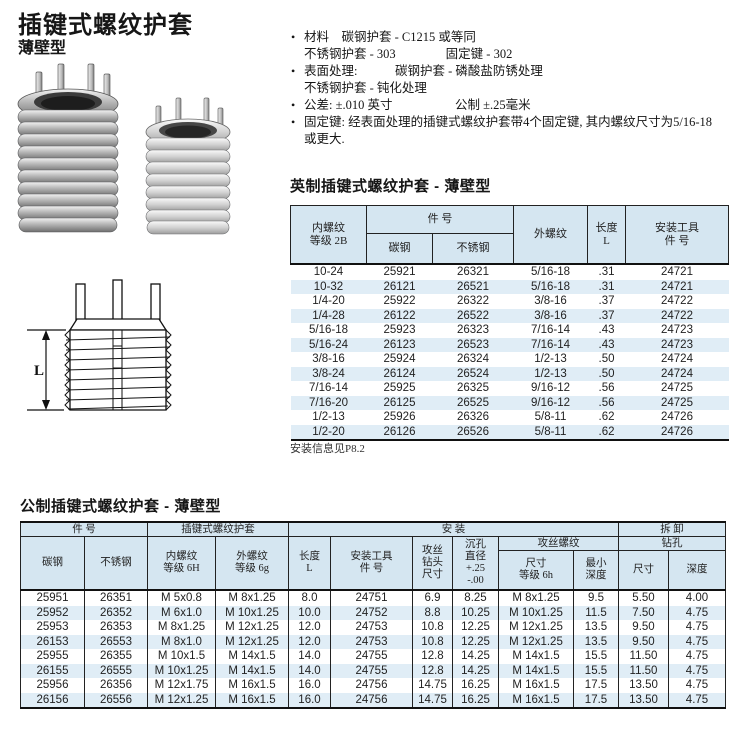 The image size is (743, 737). Describe the element at coordinates (432, 627) in the screenshot. I see `table-cell: 10.8` at that location.